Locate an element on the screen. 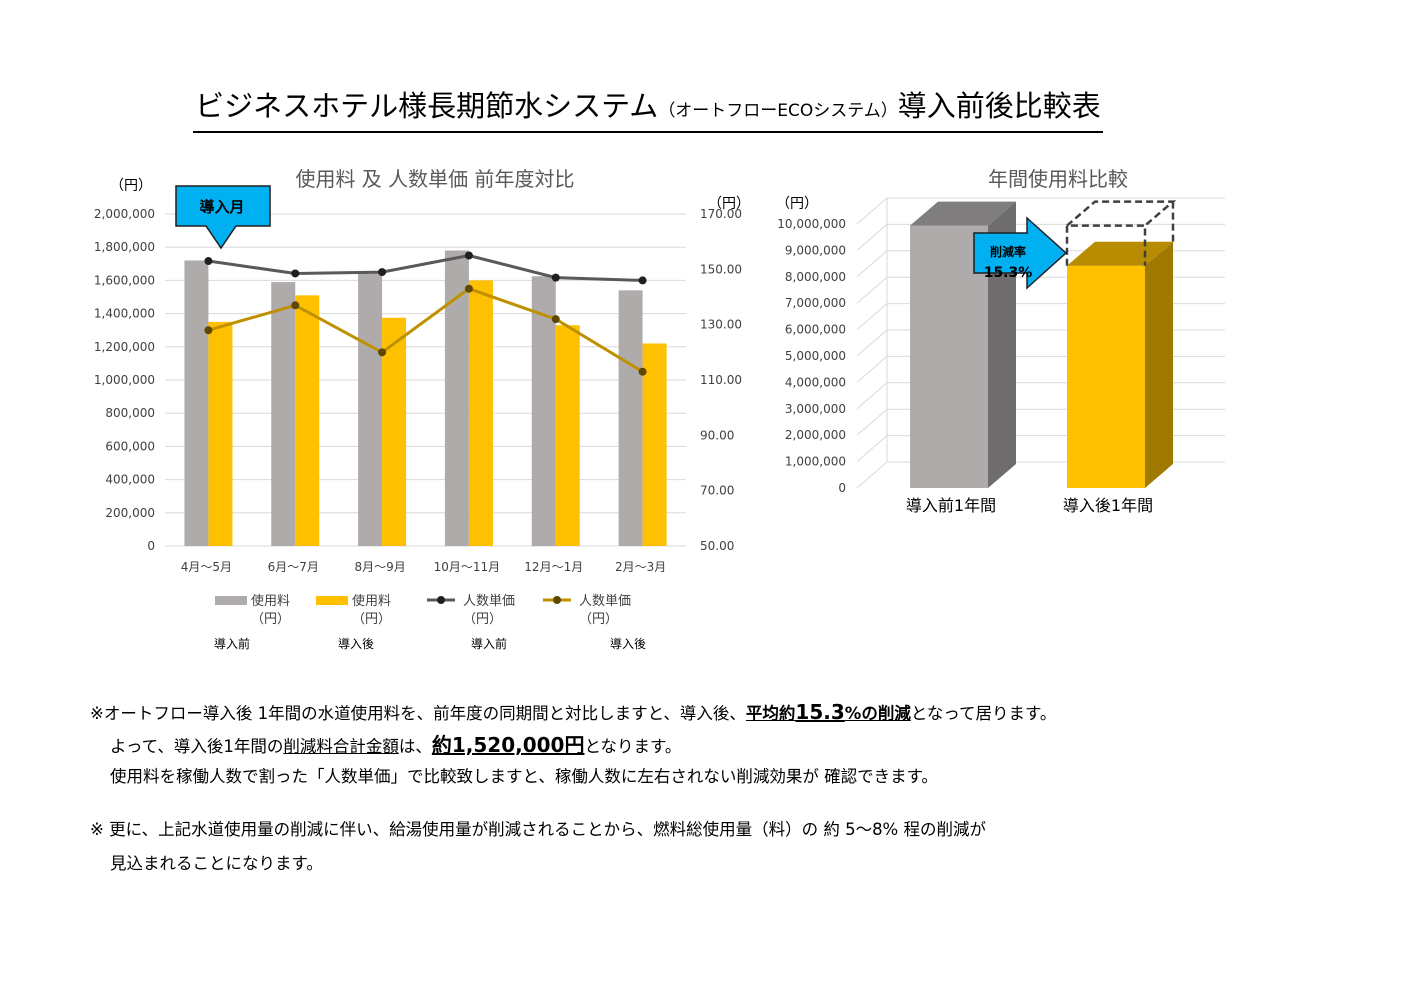  total-reduction-label: 削減料合計金額 is located at coordinates (341, 746).